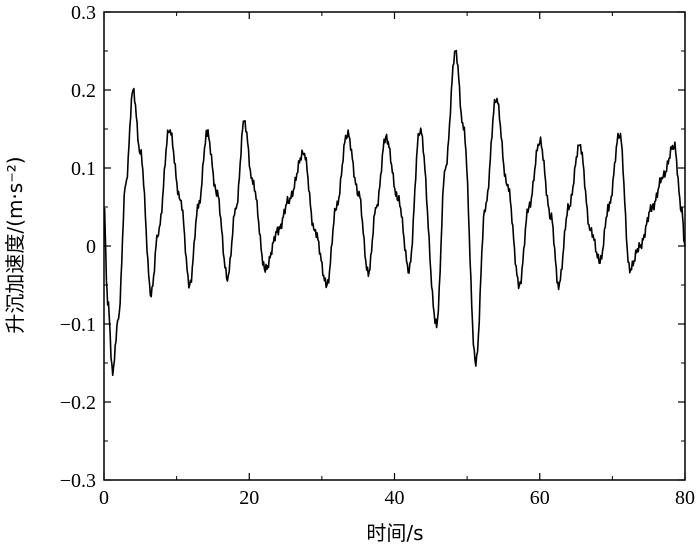 Image resolution: width=700 pixels, height=551 pixels. What do you see at coordinates (104, 498) in the screenshot?
I see `x-tick-label: 0` at bounding box center [104, 498].